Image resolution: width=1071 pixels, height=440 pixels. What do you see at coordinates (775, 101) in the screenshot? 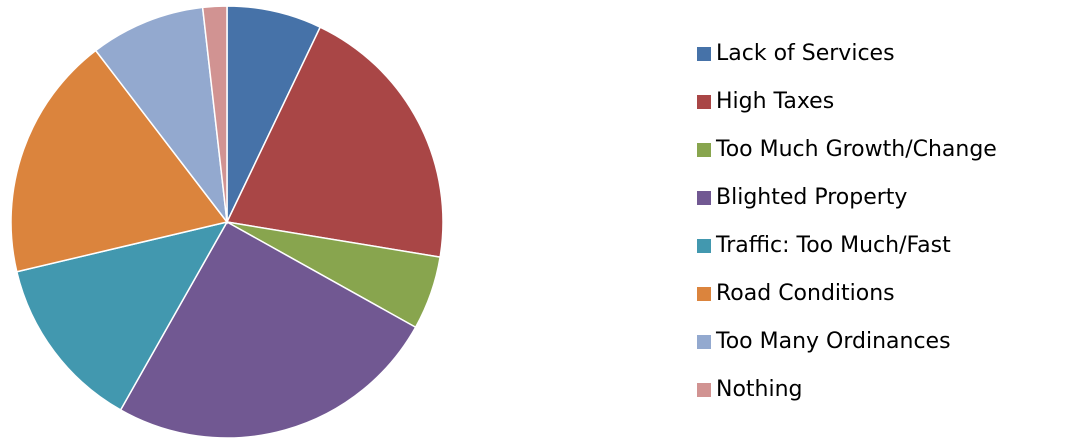
I see `legend-label: High Taxes` at bounding box center [775, 101].